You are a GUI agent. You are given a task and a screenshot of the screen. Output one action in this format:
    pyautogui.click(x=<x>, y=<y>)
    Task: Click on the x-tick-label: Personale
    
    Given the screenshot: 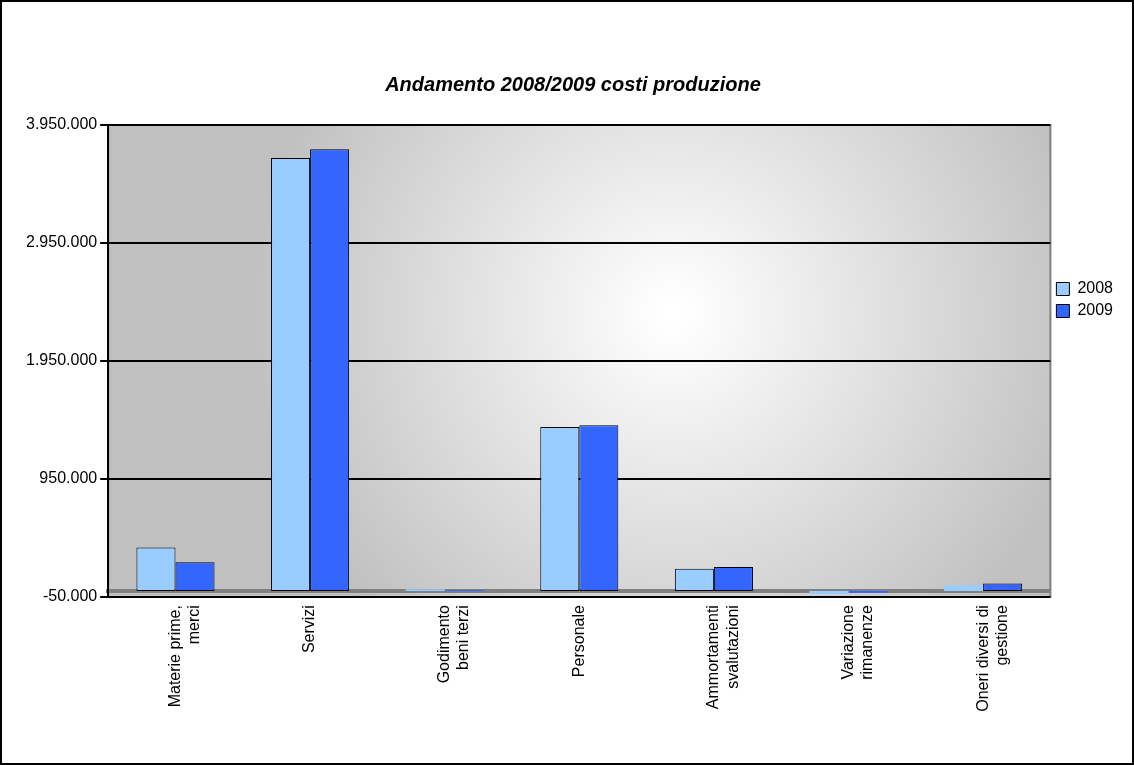 What is the action you would take?
    pyautogui.click(x=578, y=641)
    